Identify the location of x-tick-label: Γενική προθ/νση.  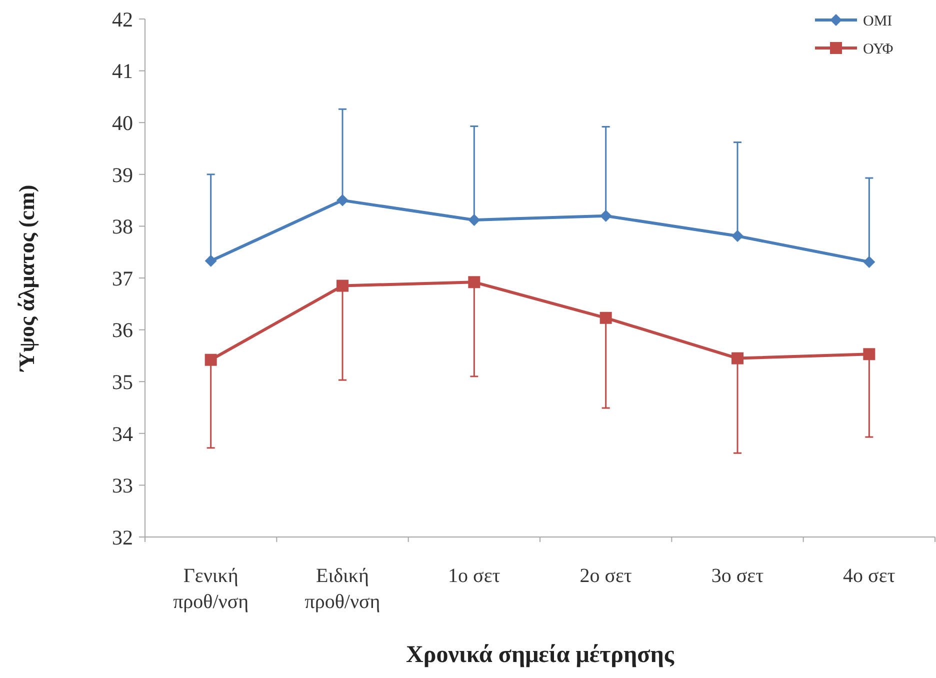
(211, 589).